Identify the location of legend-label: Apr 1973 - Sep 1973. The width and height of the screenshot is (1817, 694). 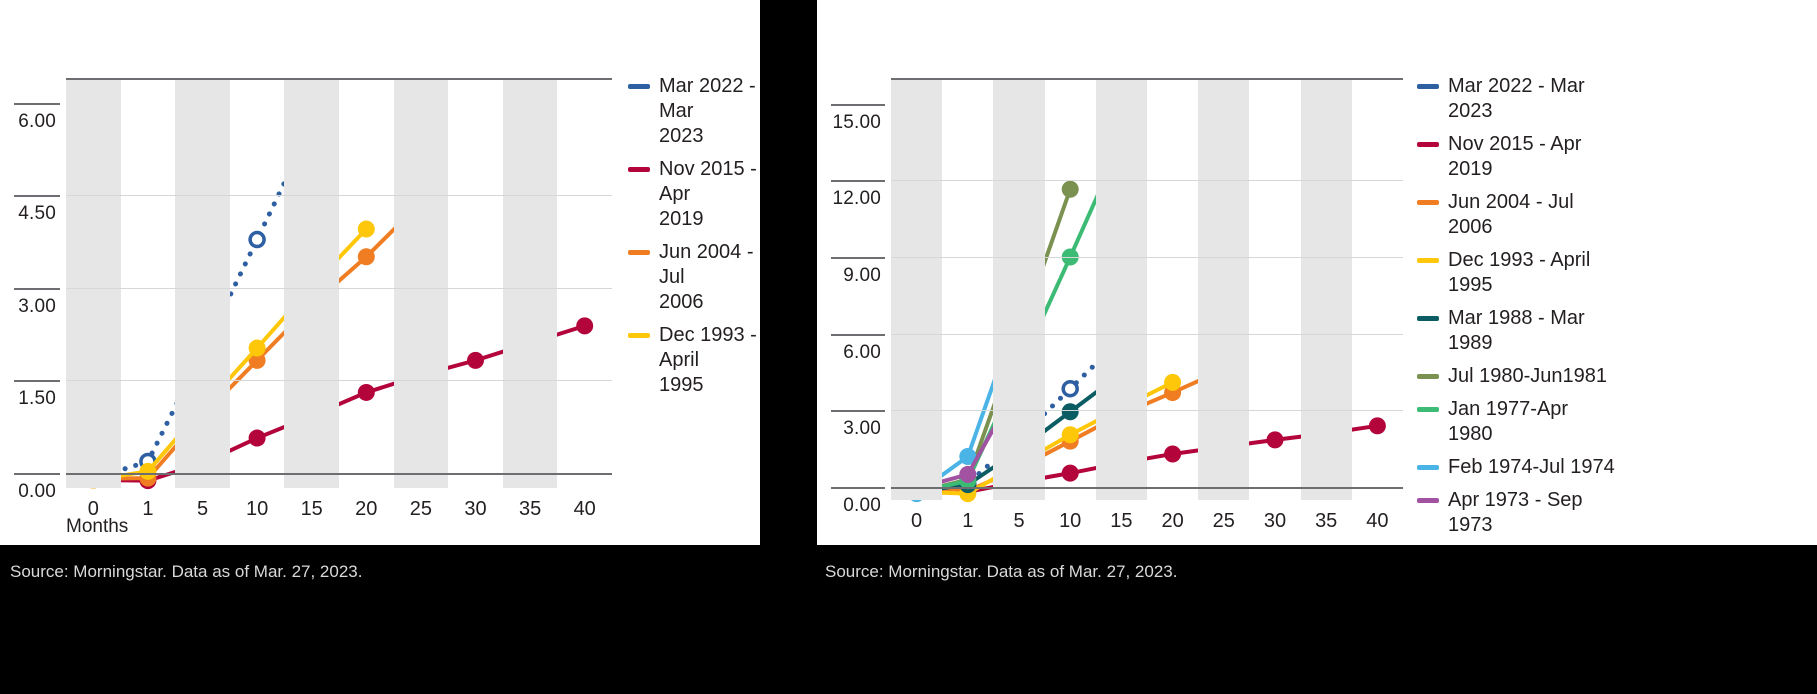
(1515, 512).